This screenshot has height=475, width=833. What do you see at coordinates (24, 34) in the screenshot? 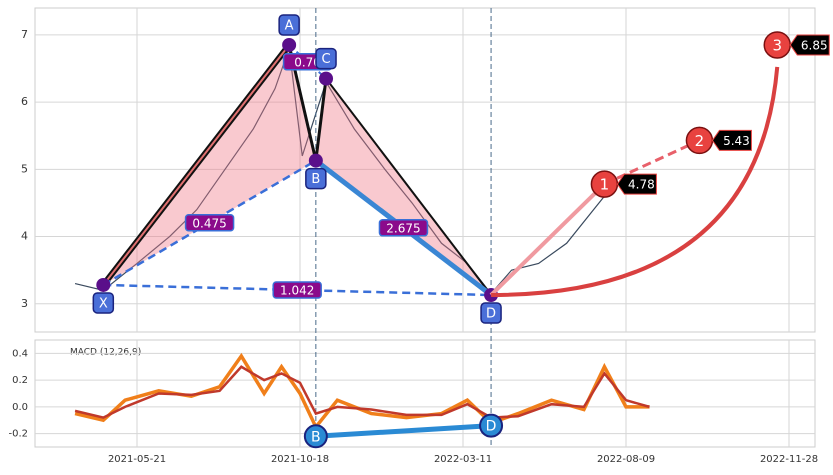
I see `y-tick-label: 7` at bounding box center [24, 34].